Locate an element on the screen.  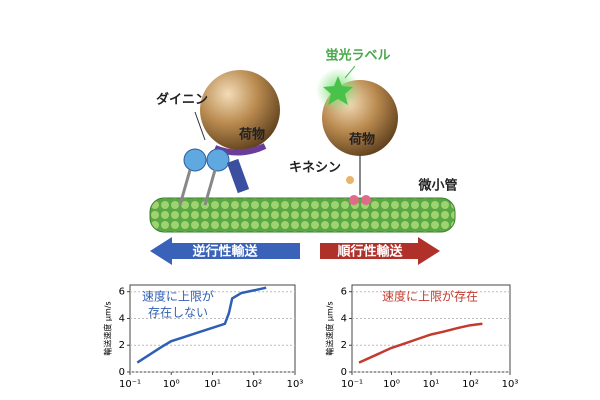
kinesin-motor is located at coordinates (358, 180).